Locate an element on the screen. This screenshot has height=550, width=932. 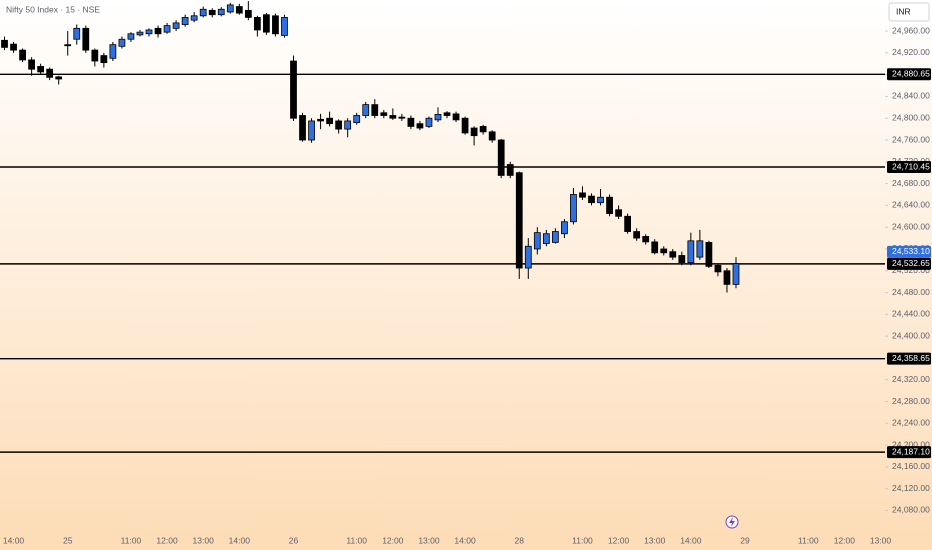
y-tick-label: 24,400.00 is located at coordinates (911, 335).